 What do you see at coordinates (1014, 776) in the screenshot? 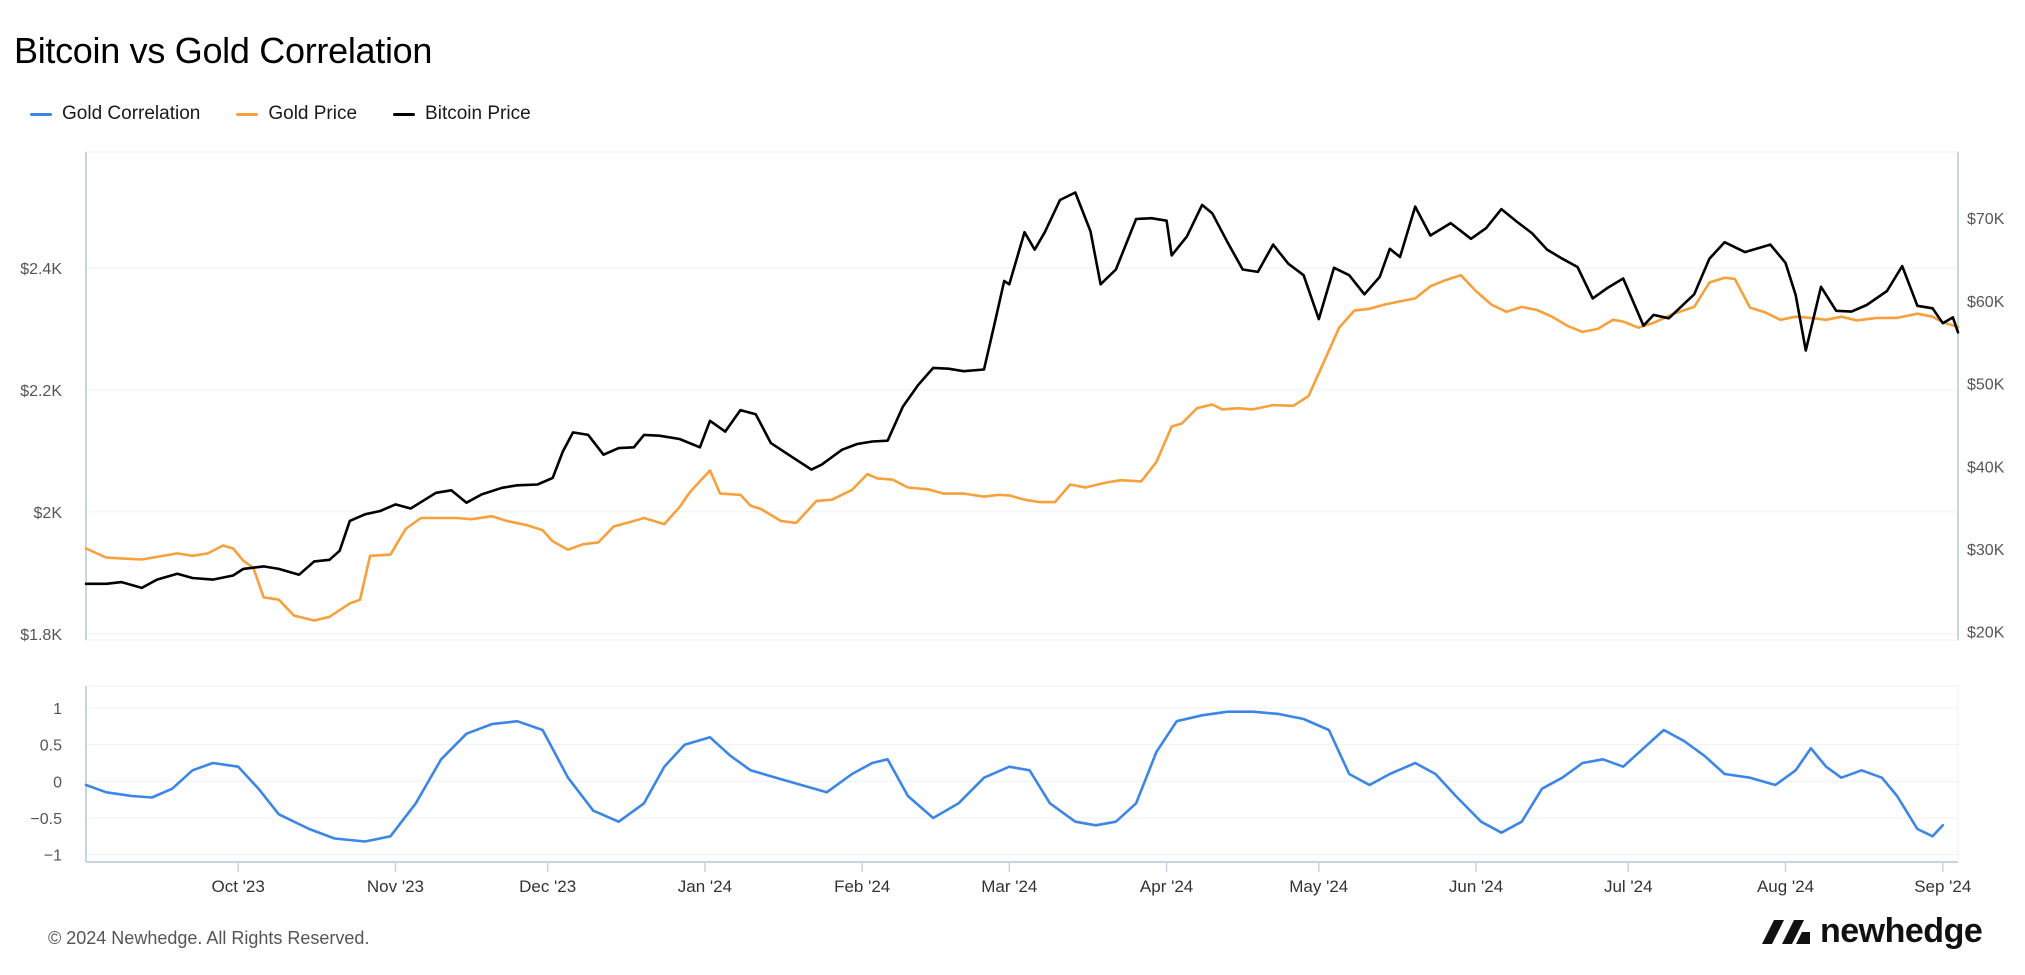
I see `series-line-gold-correlation` at bounding box center [1014, 776].